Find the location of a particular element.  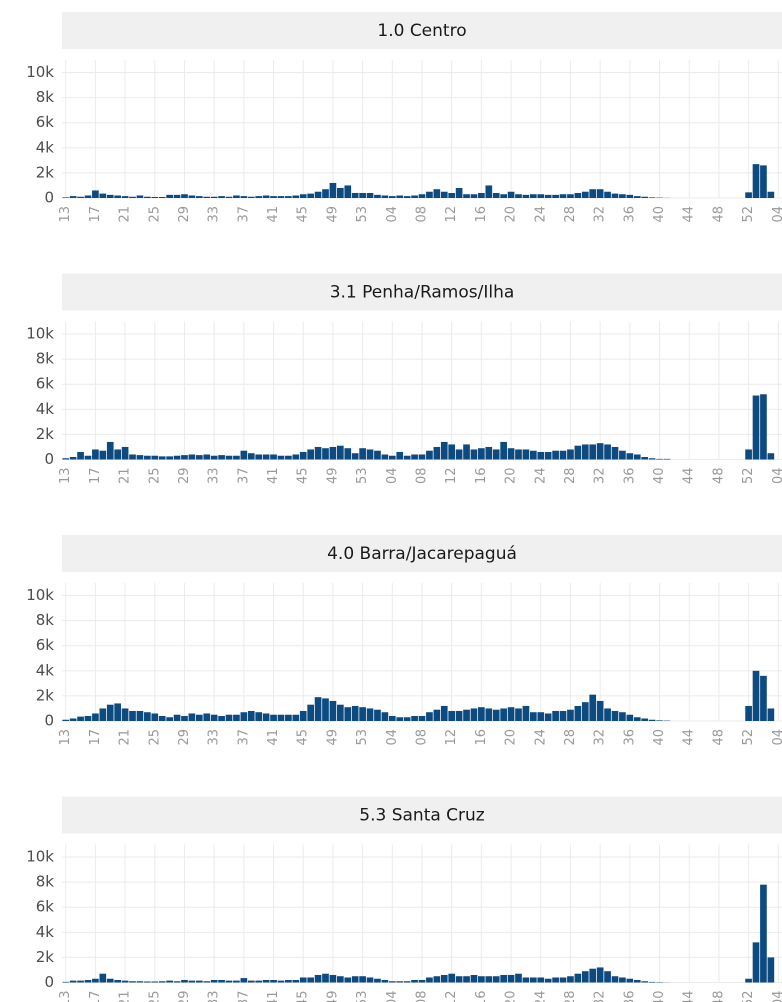

x-tick-label: 16 is located at coordinates (481, 476).